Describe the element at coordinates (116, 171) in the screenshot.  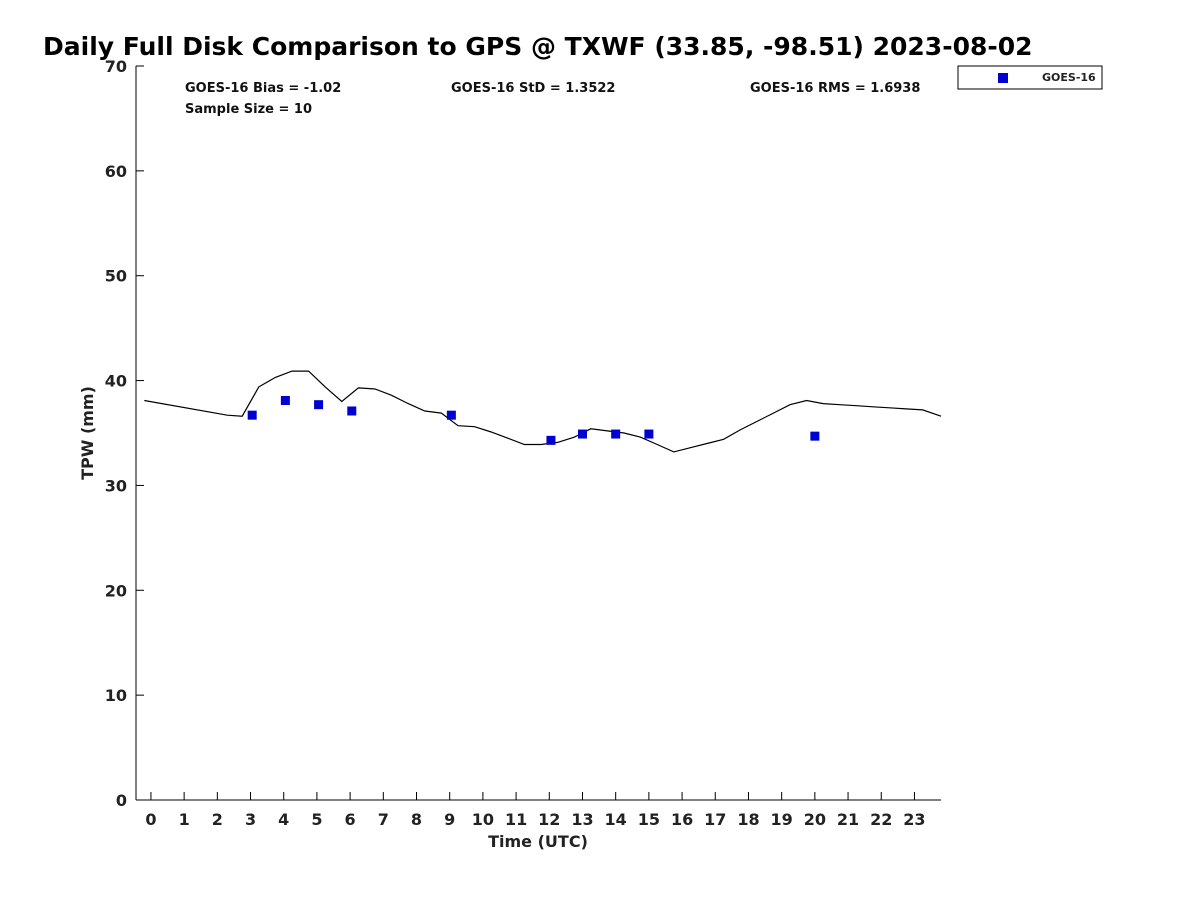
I see `y-tick-label: 60` at that location.